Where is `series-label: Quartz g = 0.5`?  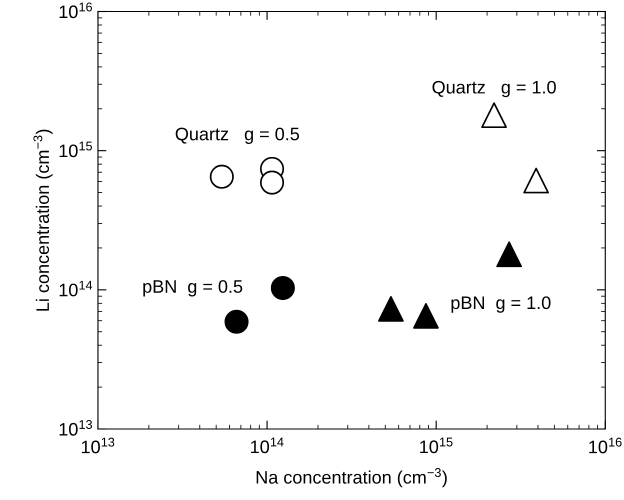 series-label: Quartz g = 0.5 is located at coordinates (238, 136).